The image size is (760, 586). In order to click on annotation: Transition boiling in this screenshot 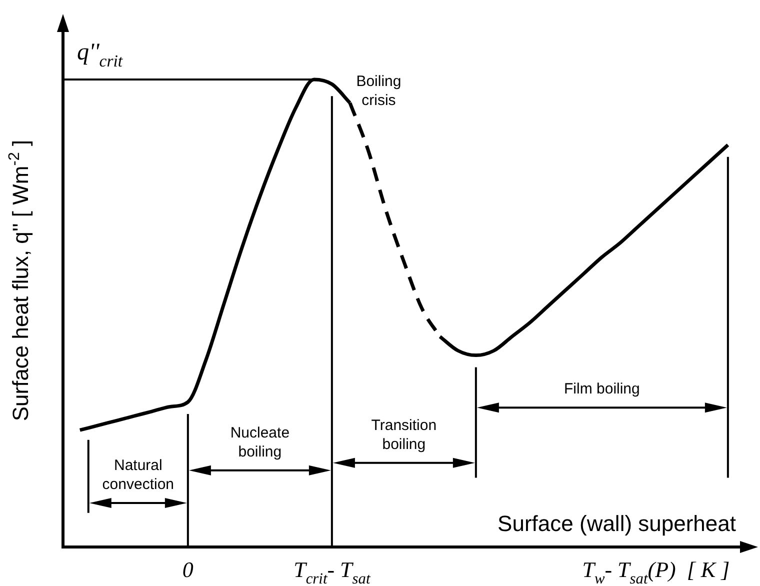, I will do `click(404, 434)`.